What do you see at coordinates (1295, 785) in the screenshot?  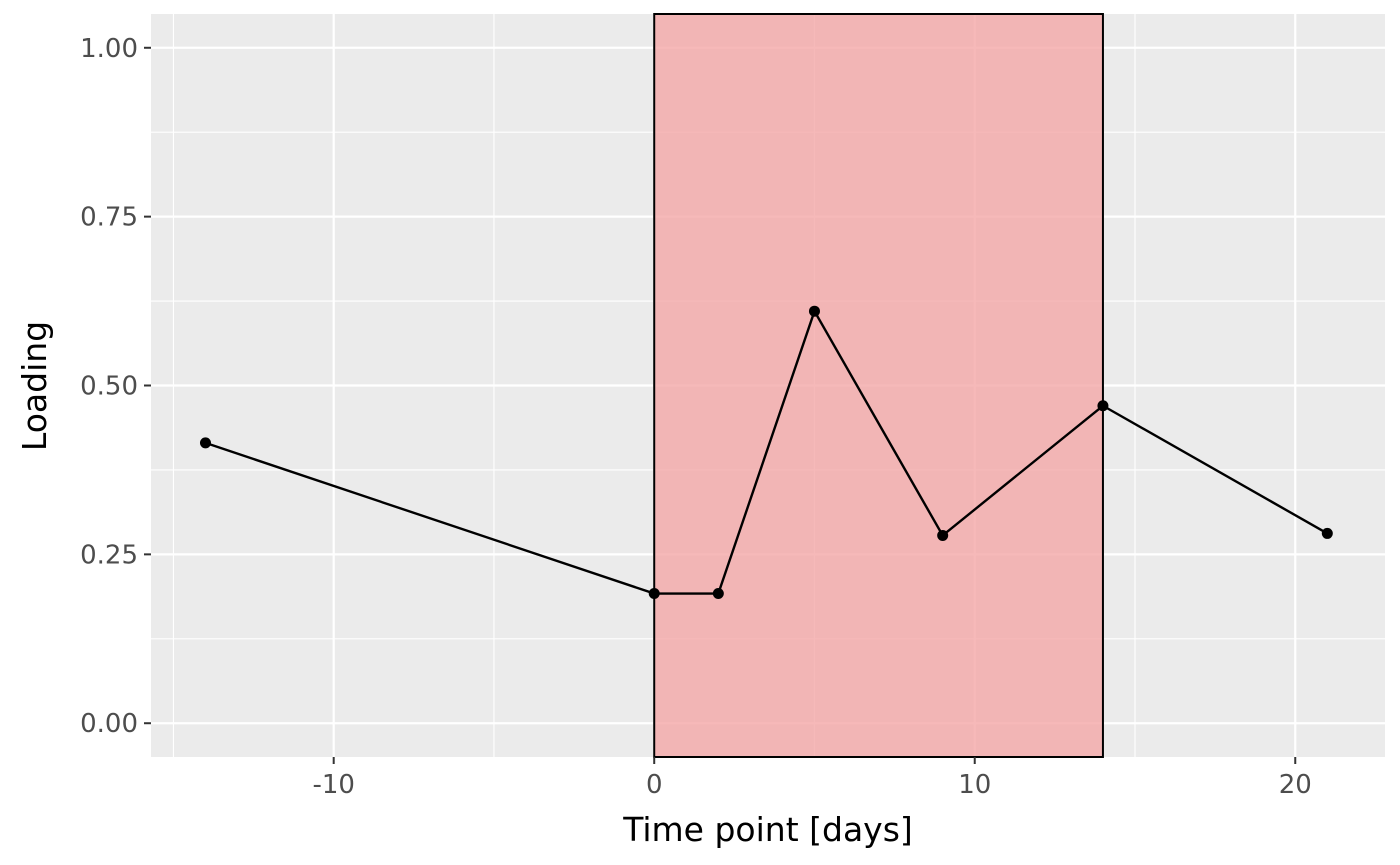 I see `x-tick-label: 20` at bounding box center [1295, 785].